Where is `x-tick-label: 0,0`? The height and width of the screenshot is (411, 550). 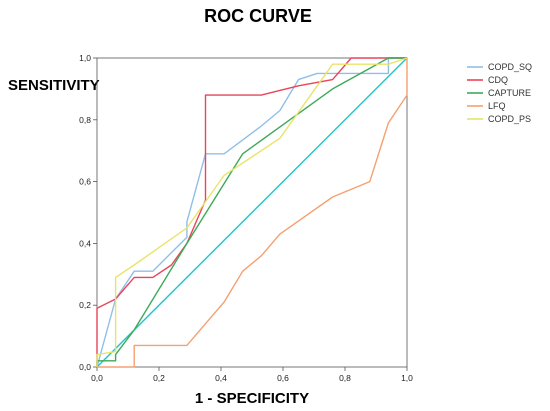 x-tick-label: 0,0 is located at coordinates (97, 378).